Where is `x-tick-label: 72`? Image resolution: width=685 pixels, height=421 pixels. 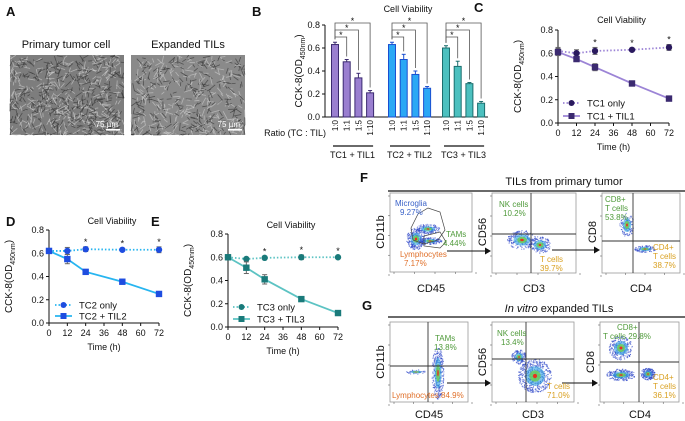 x-tick-label: 72 is located at coordinates (669, 133).